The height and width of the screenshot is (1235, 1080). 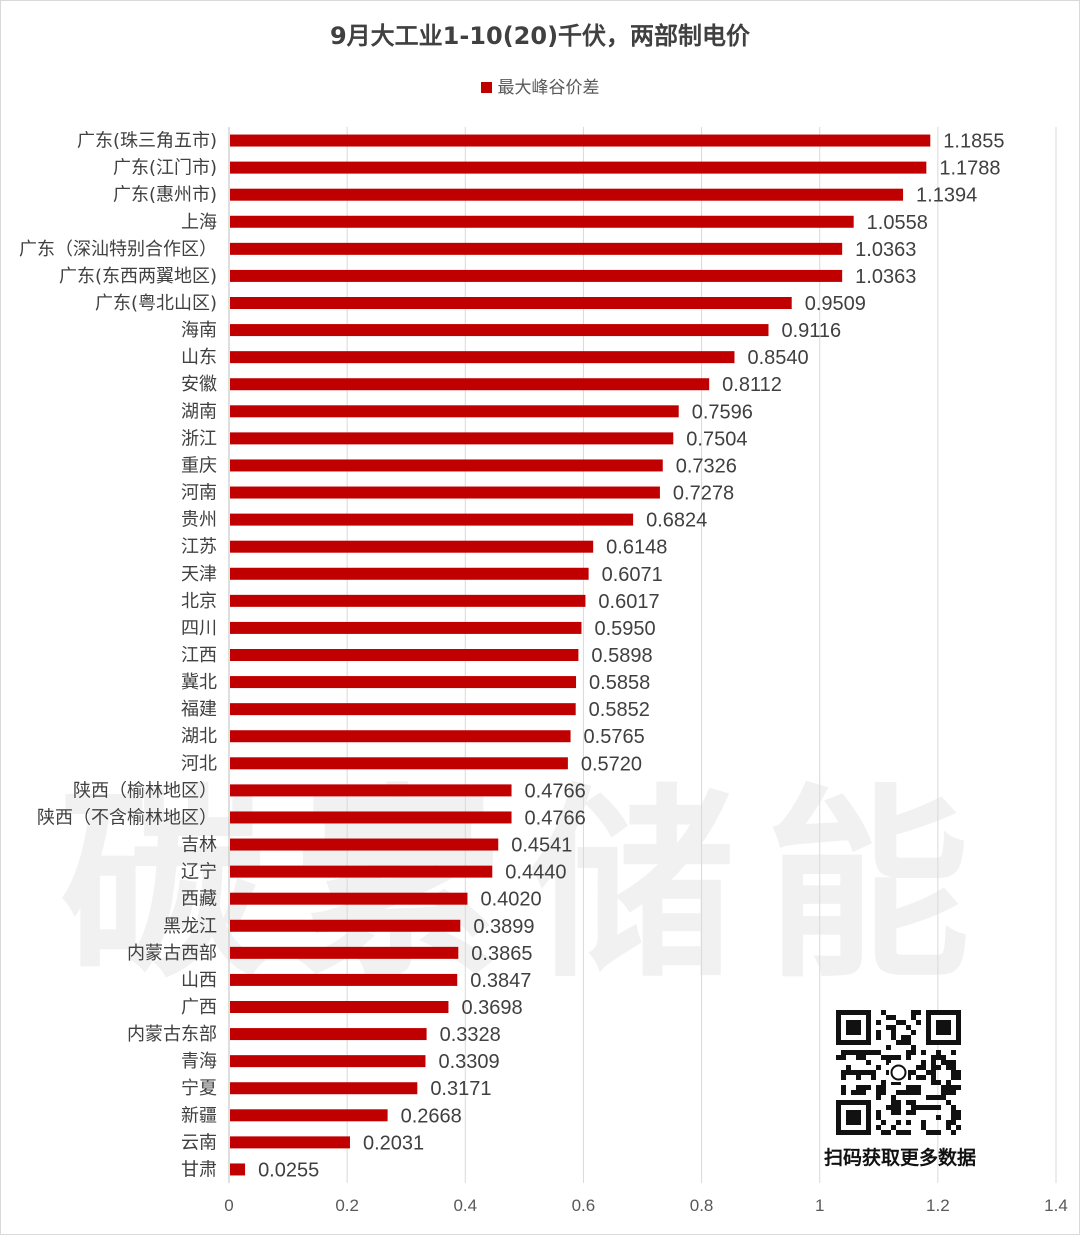 I want to click on data-label: 0.8112, so click(x=752, y=385).